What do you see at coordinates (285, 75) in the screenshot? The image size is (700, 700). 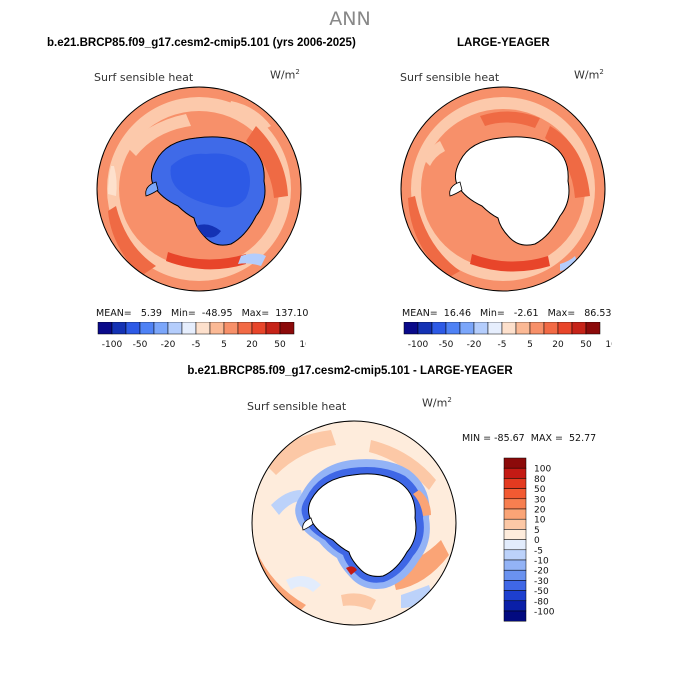 I see `panel-1-units: W/m2` at bounding box center [285, 75].